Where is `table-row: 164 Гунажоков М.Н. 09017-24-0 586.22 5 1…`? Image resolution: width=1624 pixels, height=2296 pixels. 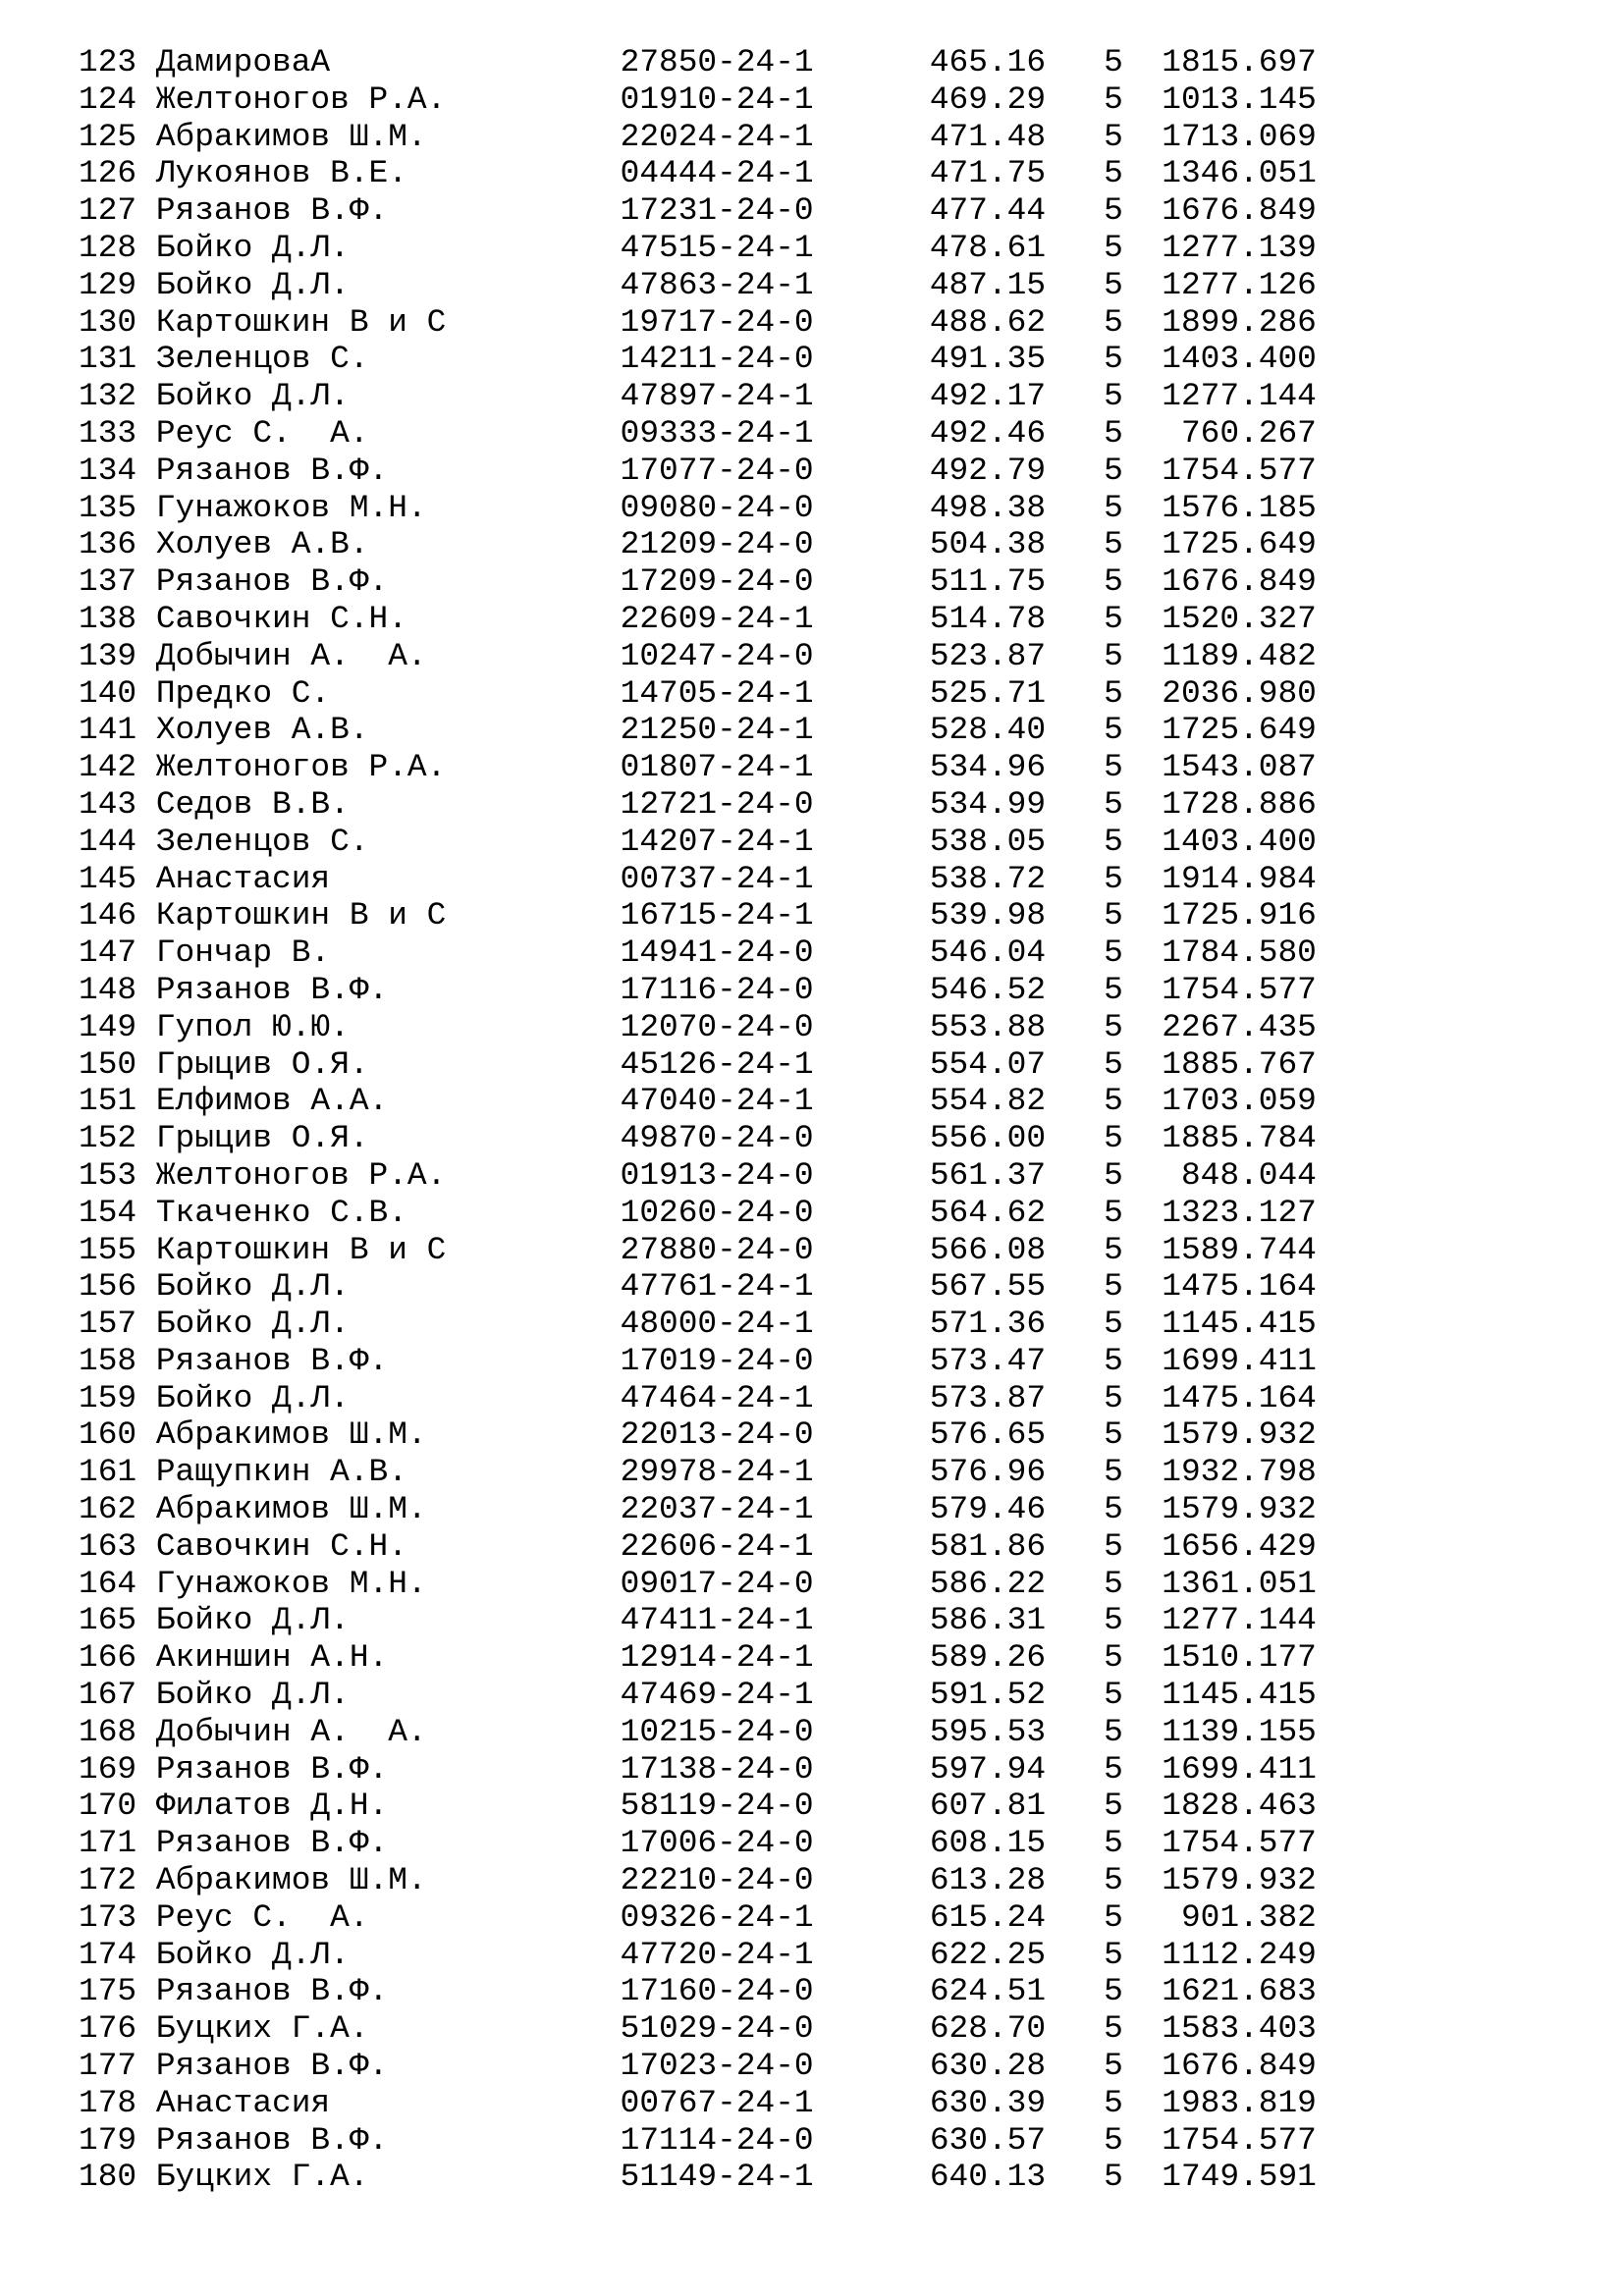
table-row: 164 Гунажоков М.Н. 09017-24-0 586.22 5 1… is located at coordinates (851, 1585).